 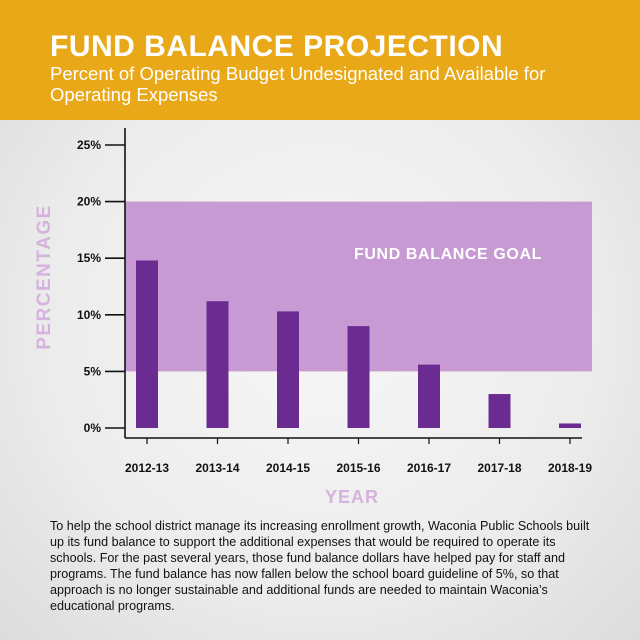 I want to click on x-tick-label-2015-16: 2015-16, so click(x=358, y=468).